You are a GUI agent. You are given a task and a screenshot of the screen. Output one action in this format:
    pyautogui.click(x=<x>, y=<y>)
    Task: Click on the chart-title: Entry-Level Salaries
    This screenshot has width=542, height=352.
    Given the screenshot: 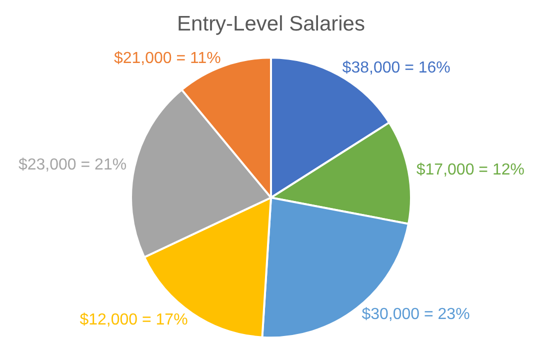 What is the action you would take?
    pyautogui.click(x=271, y=24)
    